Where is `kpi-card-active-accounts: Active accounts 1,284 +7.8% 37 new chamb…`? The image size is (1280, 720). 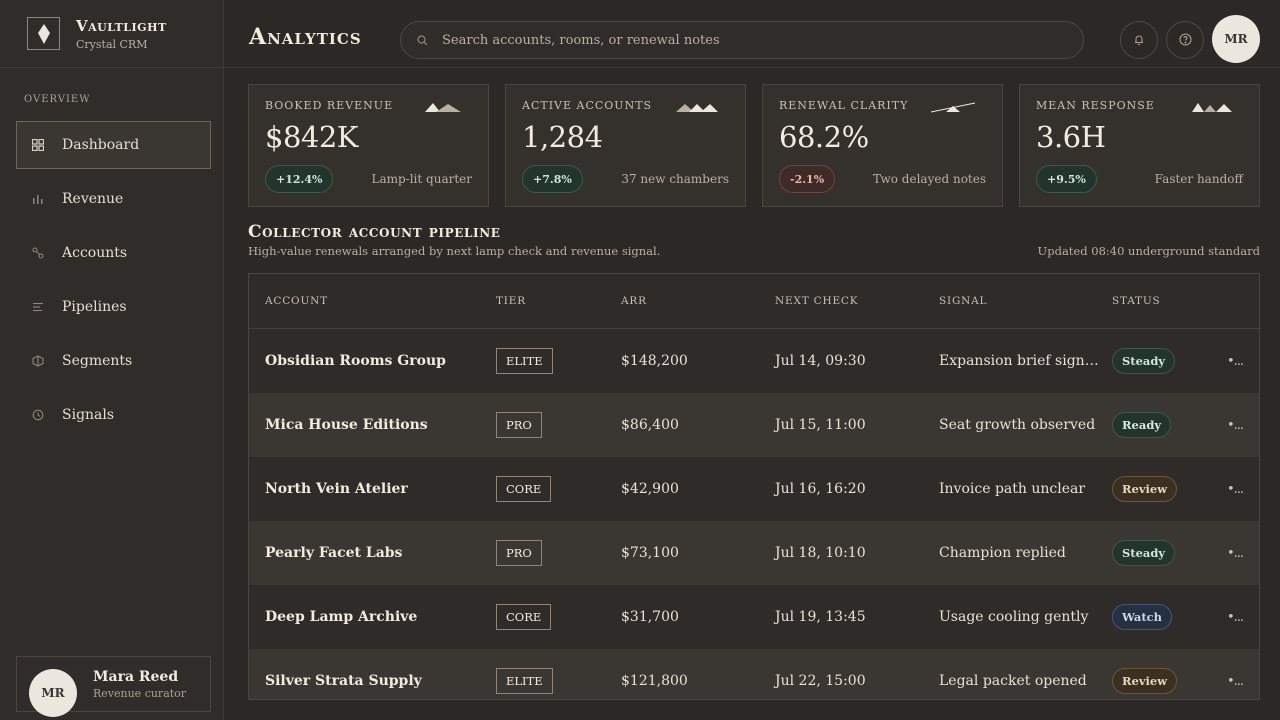
kpi-card-active-accounts: Active accounts 1,284 +7.8% 37 new chamb… is located at coordinates (625, 145).